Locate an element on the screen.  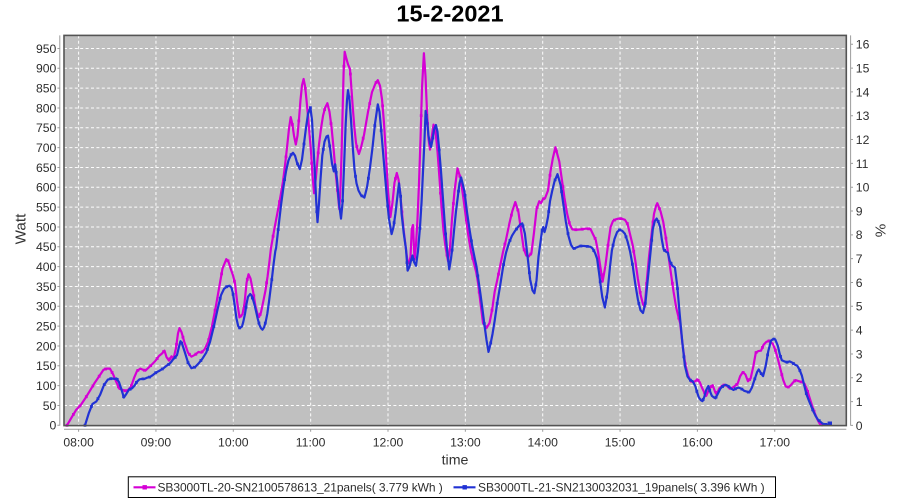
svg-text: 13:00 is located at coordinates (465, 443).